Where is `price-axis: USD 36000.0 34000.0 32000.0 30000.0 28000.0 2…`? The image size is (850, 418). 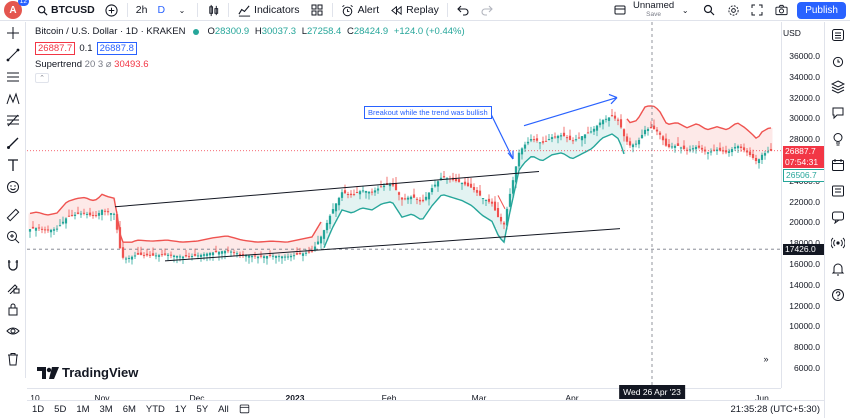 price-axis: USD 36000.0 34000.0 32000.0 30000.0 28000.0 2… is located at coordinates (803, 205).